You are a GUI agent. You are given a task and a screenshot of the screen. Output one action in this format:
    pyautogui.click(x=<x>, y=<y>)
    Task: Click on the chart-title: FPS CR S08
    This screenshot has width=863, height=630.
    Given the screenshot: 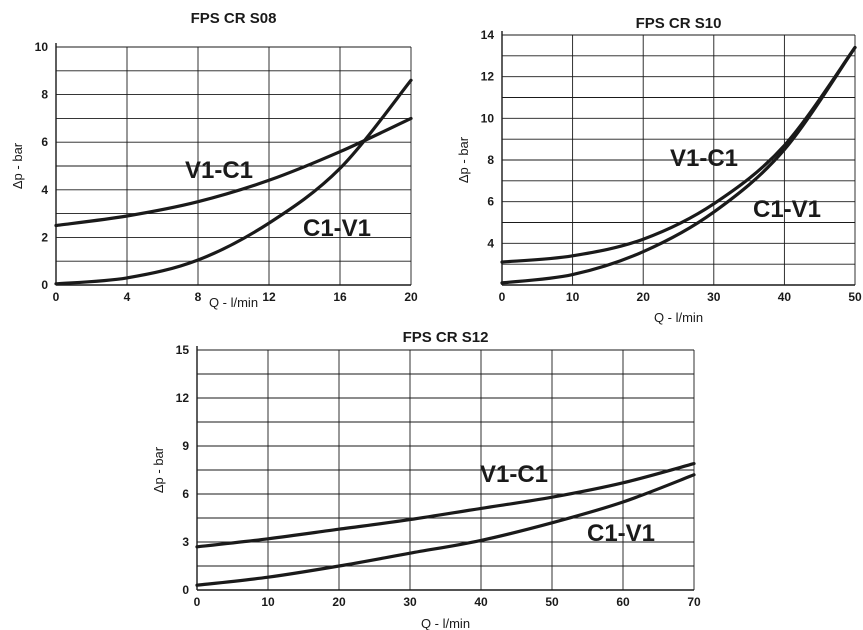 What is the action you would take?
    pyautogui.click(x=234, y=18)
    